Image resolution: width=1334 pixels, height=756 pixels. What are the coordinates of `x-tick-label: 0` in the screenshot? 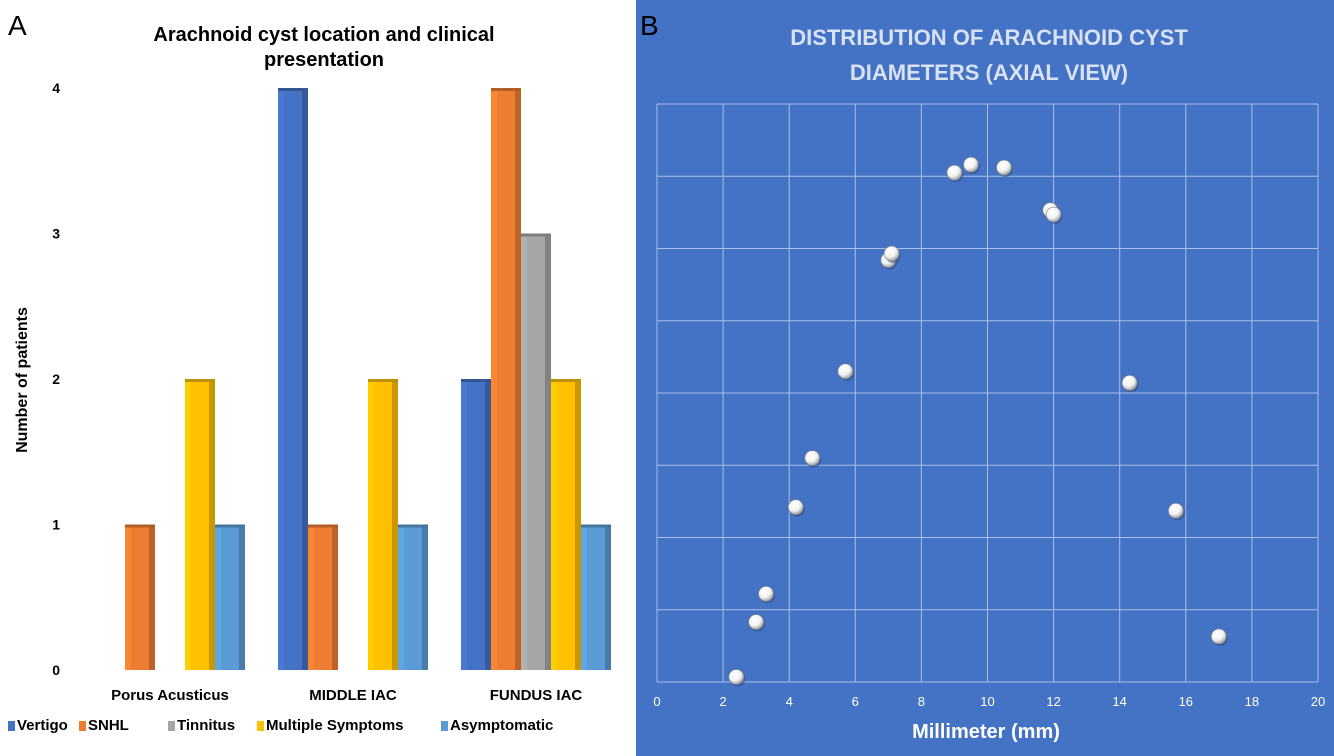 It's located at (656, 701).